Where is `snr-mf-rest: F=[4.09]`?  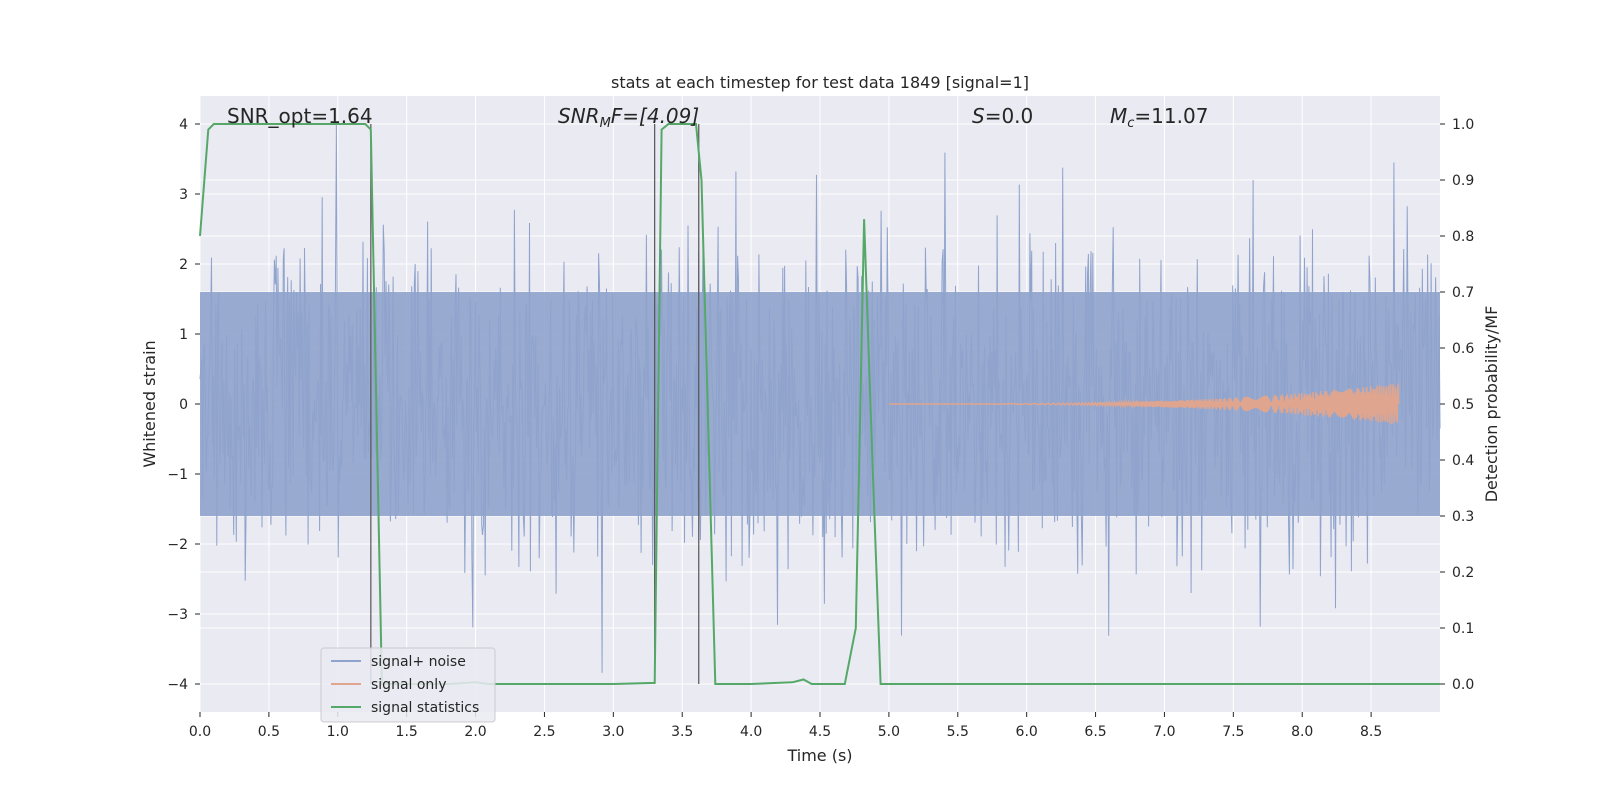
snr-mf-rest: F=[4.09] is located at coordinates (655, 116).